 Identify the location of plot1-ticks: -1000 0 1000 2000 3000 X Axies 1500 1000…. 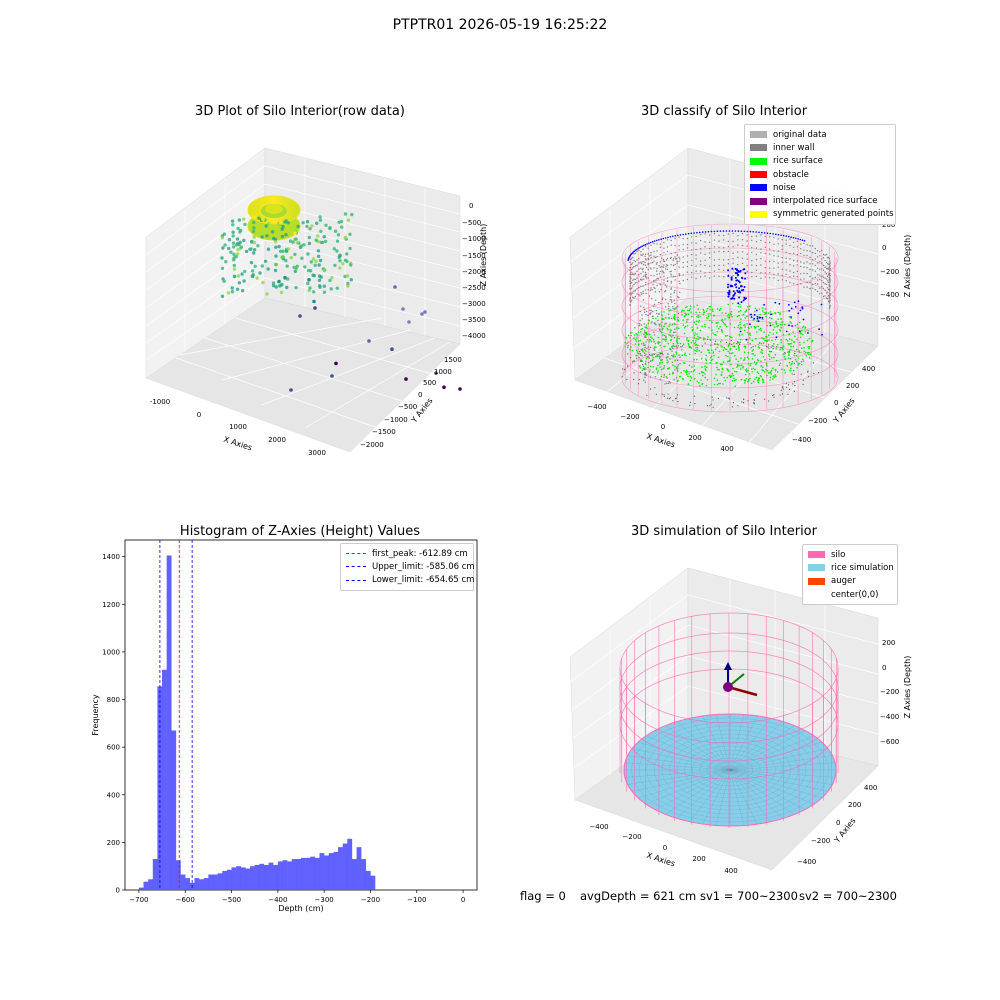
(319, 329).